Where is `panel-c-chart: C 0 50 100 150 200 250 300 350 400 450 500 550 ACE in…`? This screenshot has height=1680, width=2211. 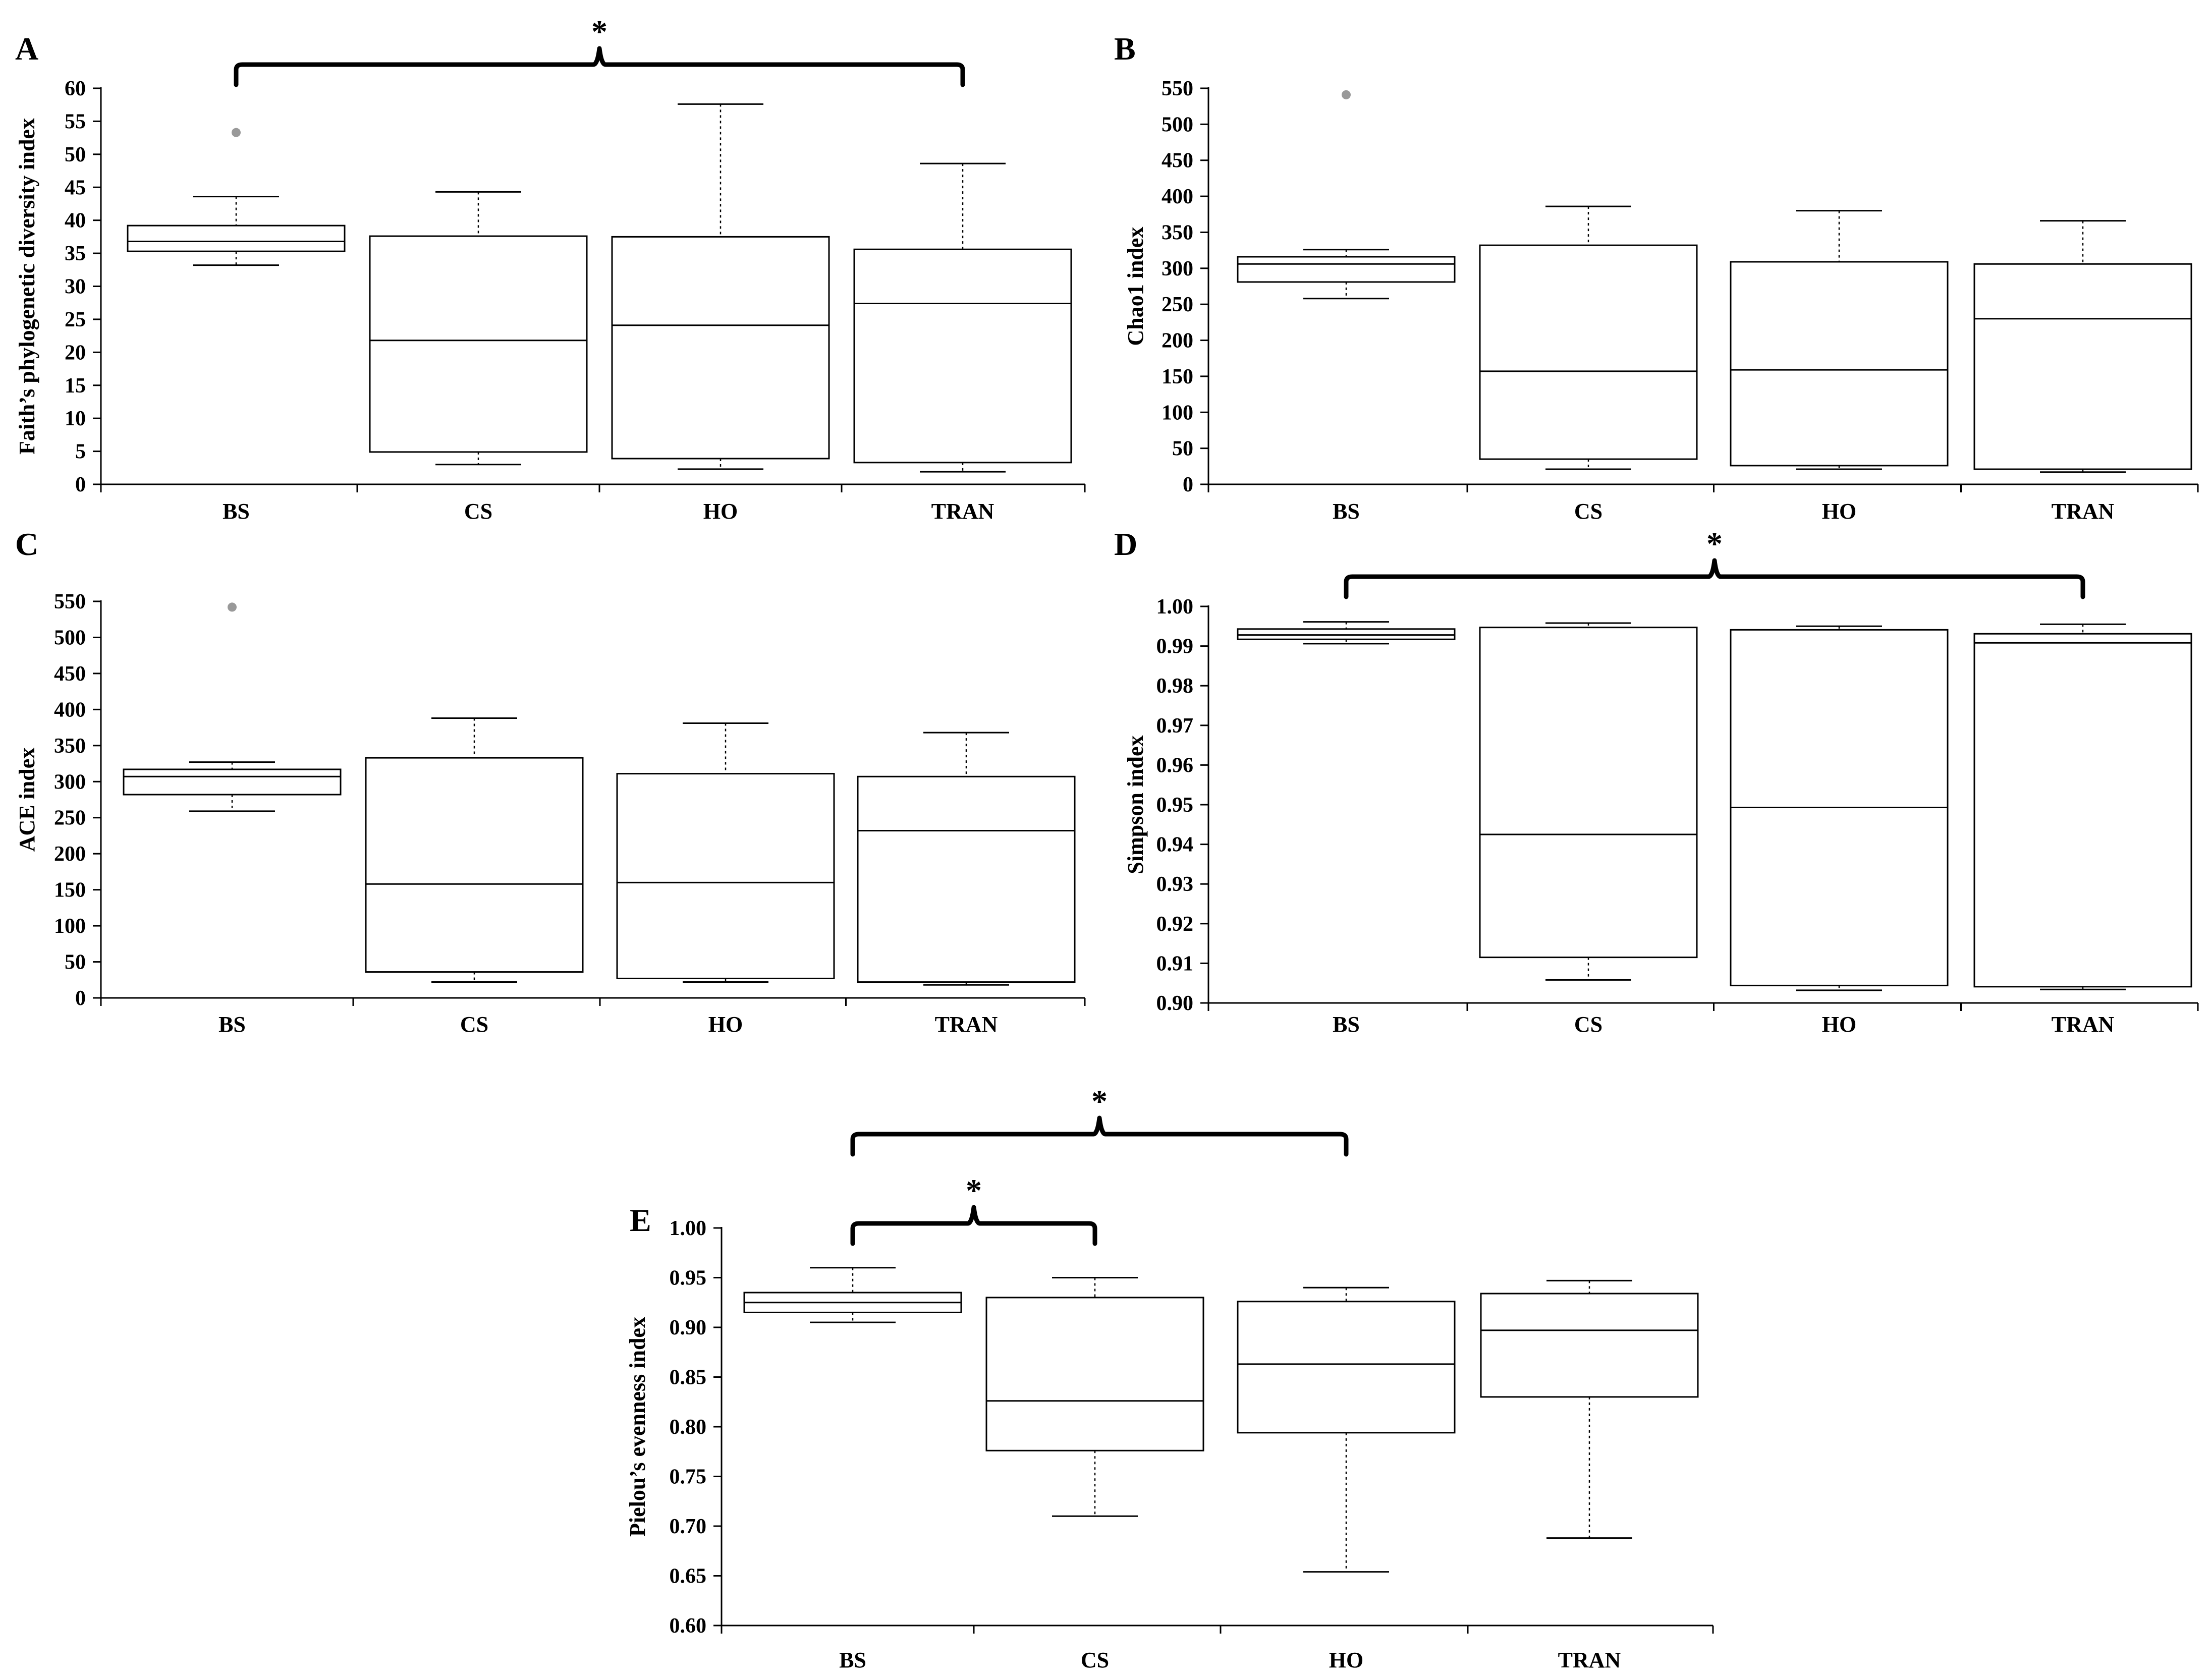 panel-c-chart: C 0 50 100 150 200 250 300 350 400 450 500 550 ACE in… is located at coordinates (551, 781).